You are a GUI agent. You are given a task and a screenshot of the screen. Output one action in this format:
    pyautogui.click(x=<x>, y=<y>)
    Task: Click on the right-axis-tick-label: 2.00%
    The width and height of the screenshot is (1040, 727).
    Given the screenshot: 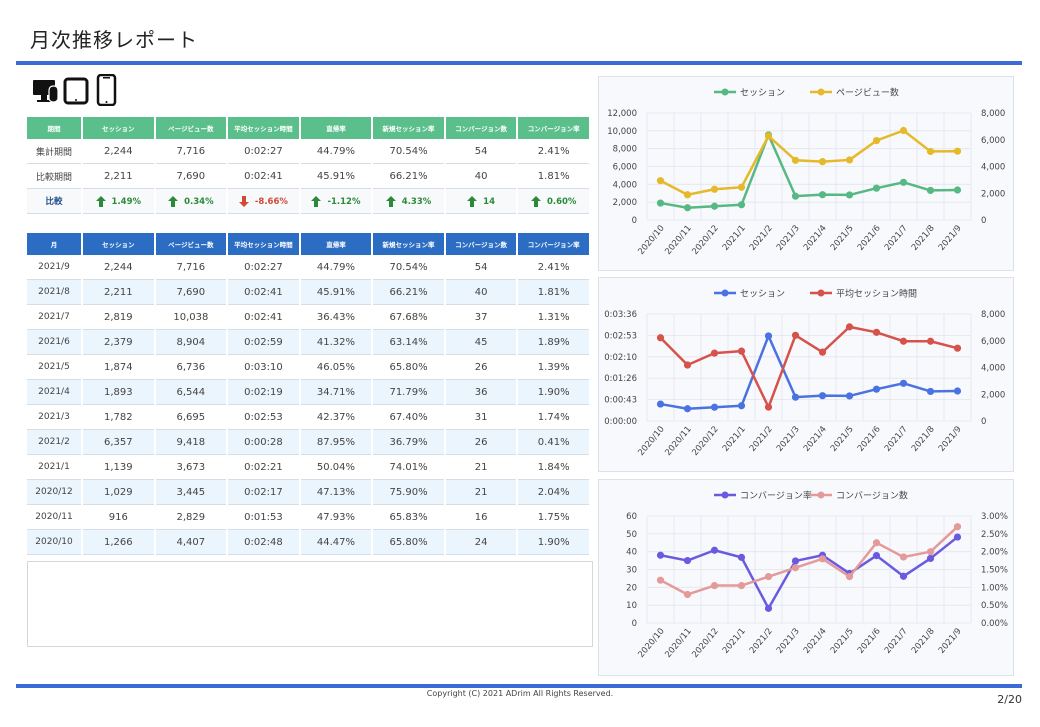 What is the action you would take?
    pyautogui.click(x=994, y=553)
    